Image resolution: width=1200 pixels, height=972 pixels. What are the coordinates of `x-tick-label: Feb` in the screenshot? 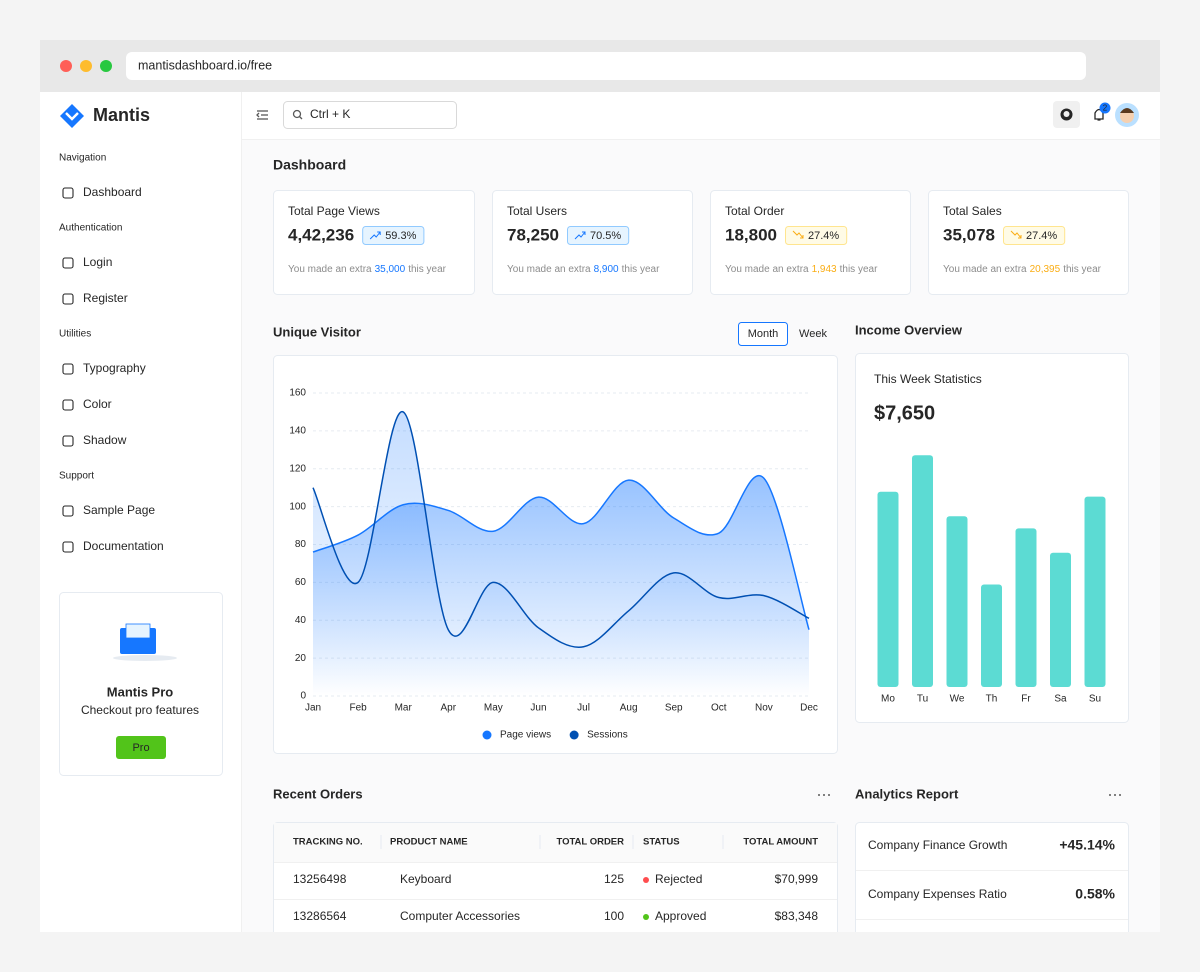 It's located at (358, 708).